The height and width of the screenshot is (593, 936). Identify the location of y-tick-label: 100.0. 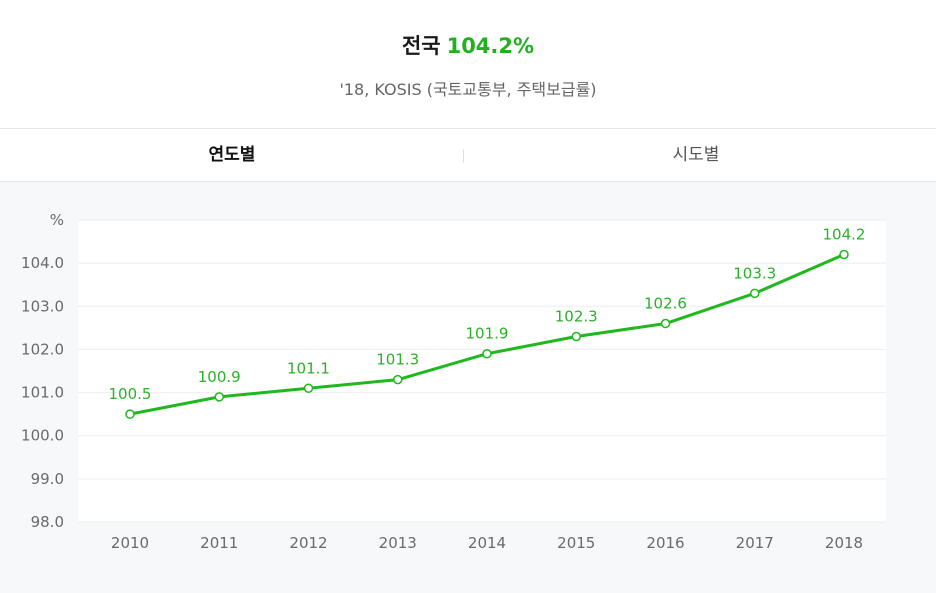
(42, 436).